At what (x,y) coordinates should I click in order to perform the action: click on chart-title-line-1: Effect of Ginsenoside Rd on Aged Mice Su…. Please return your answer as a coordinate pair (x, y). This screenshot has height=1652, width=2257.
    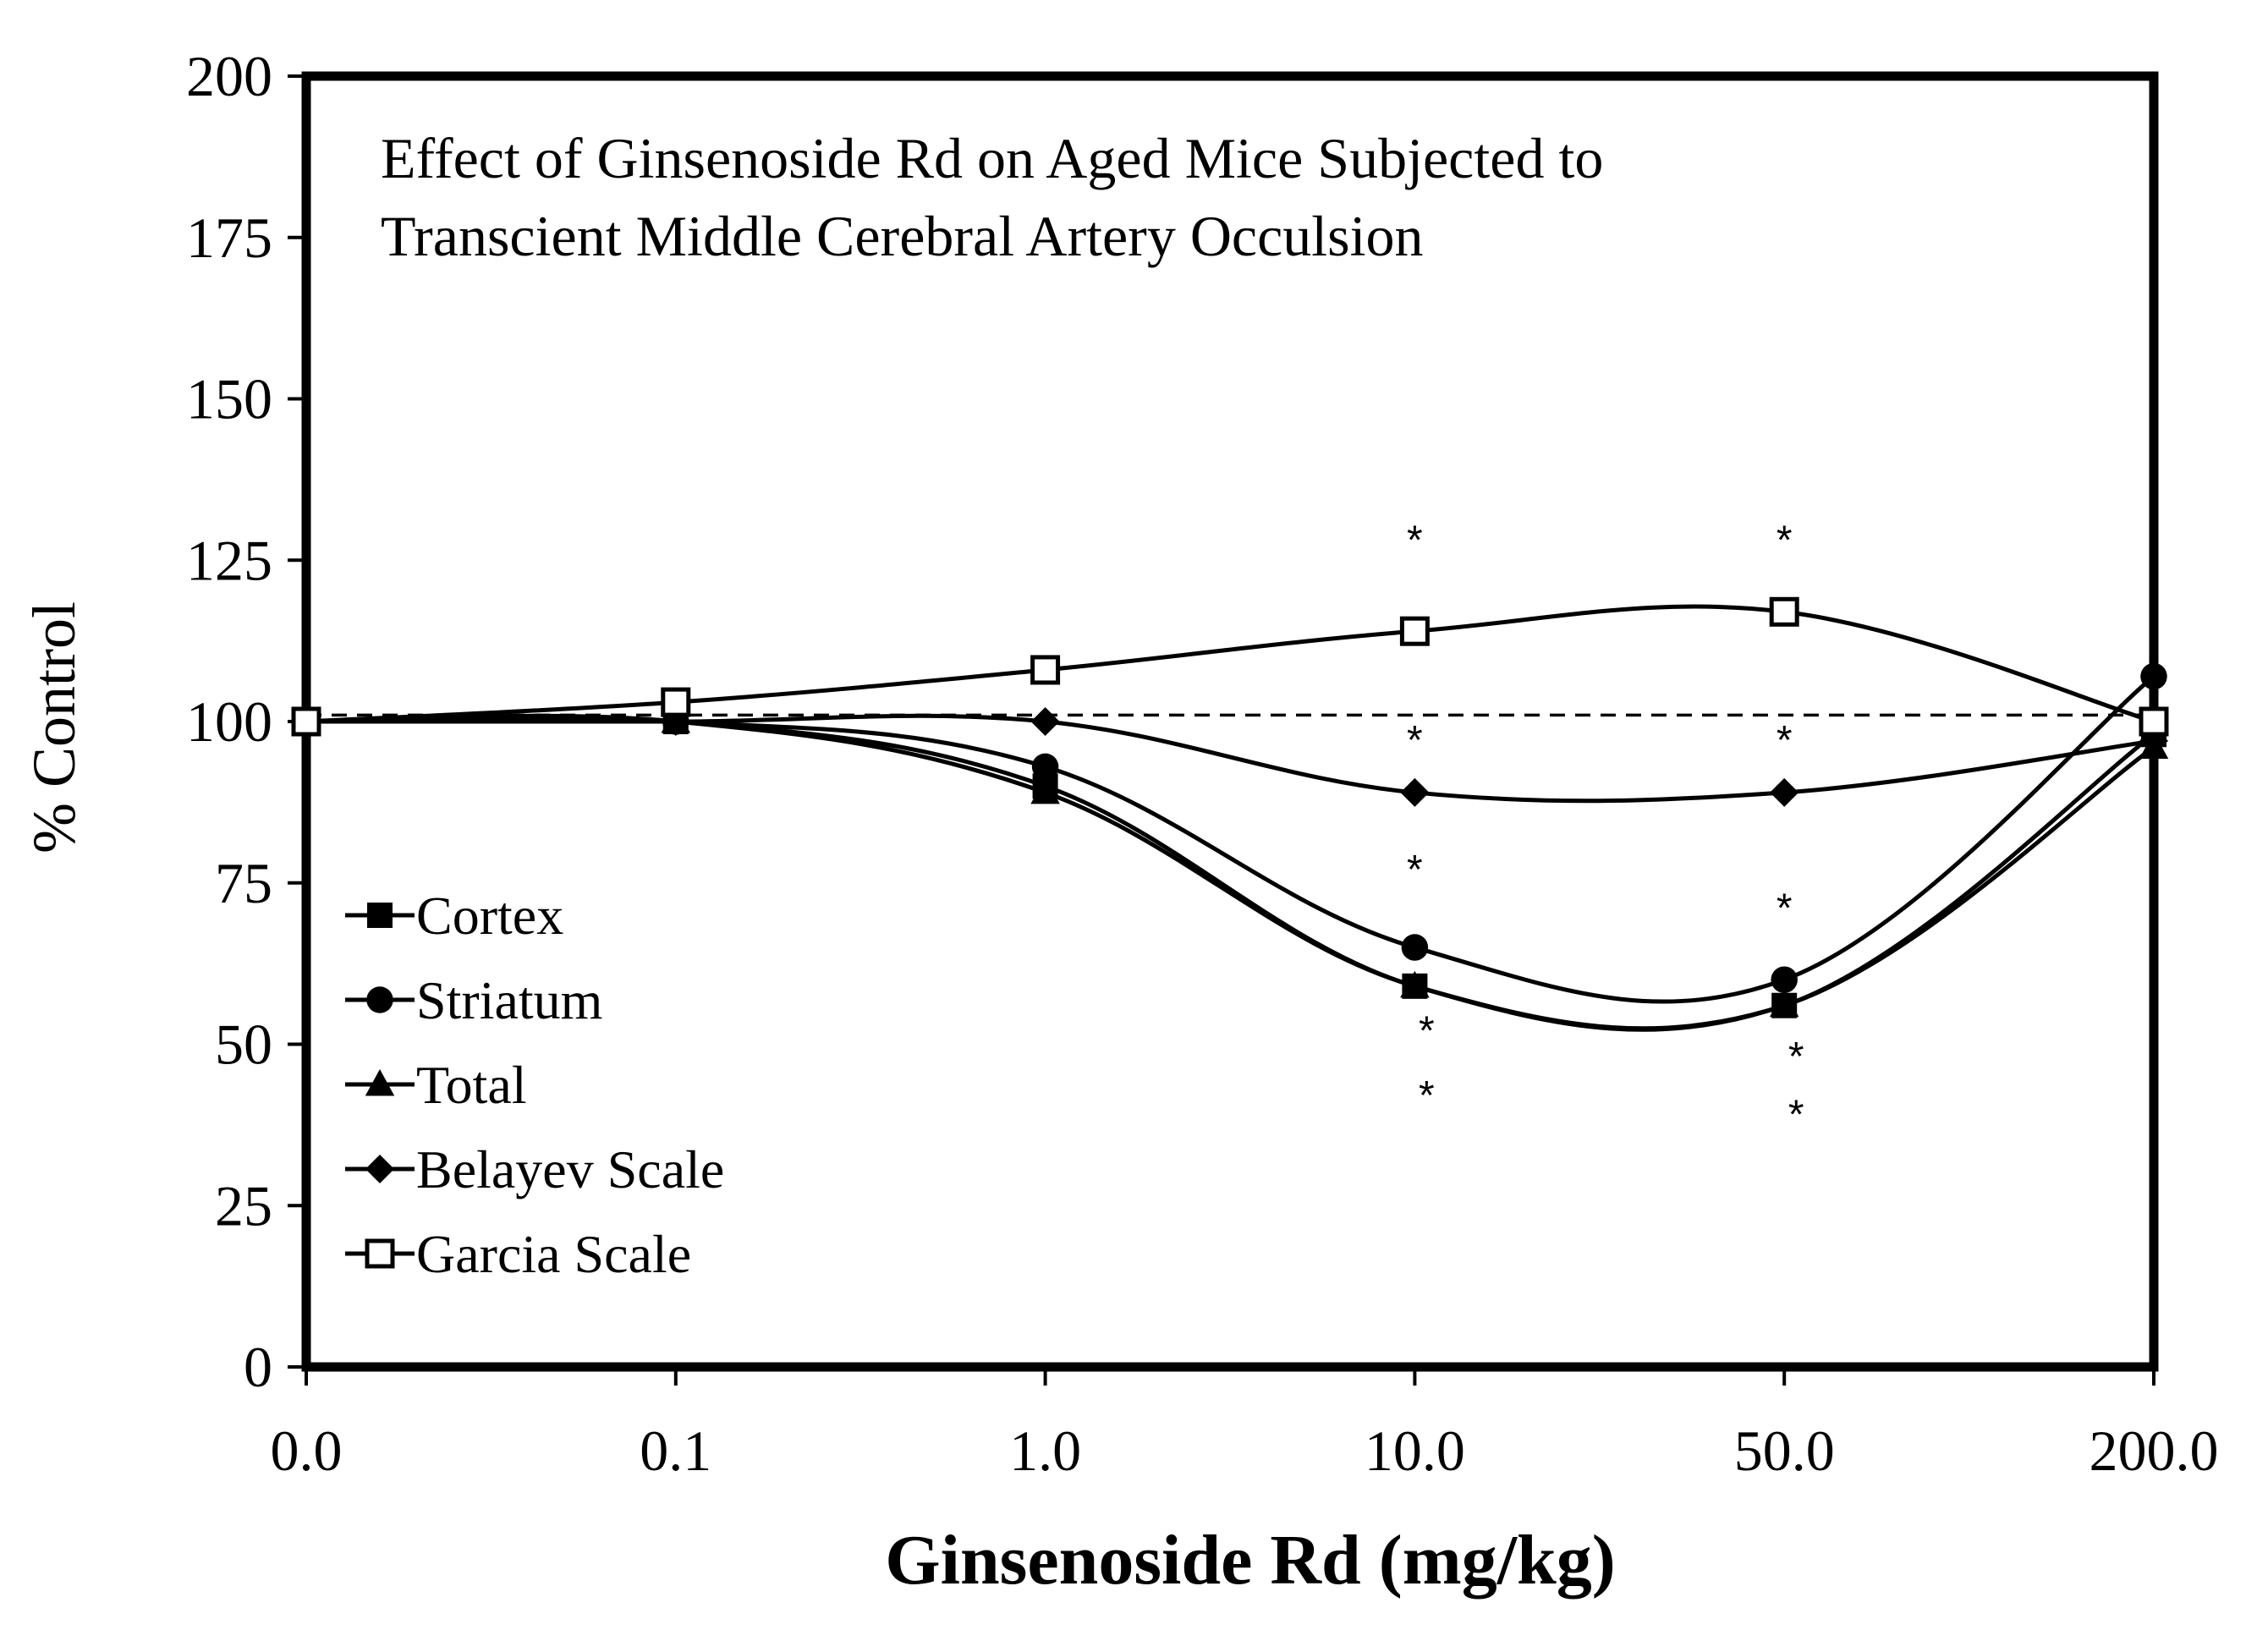
    Looking at the image, I should click on (992, 158).